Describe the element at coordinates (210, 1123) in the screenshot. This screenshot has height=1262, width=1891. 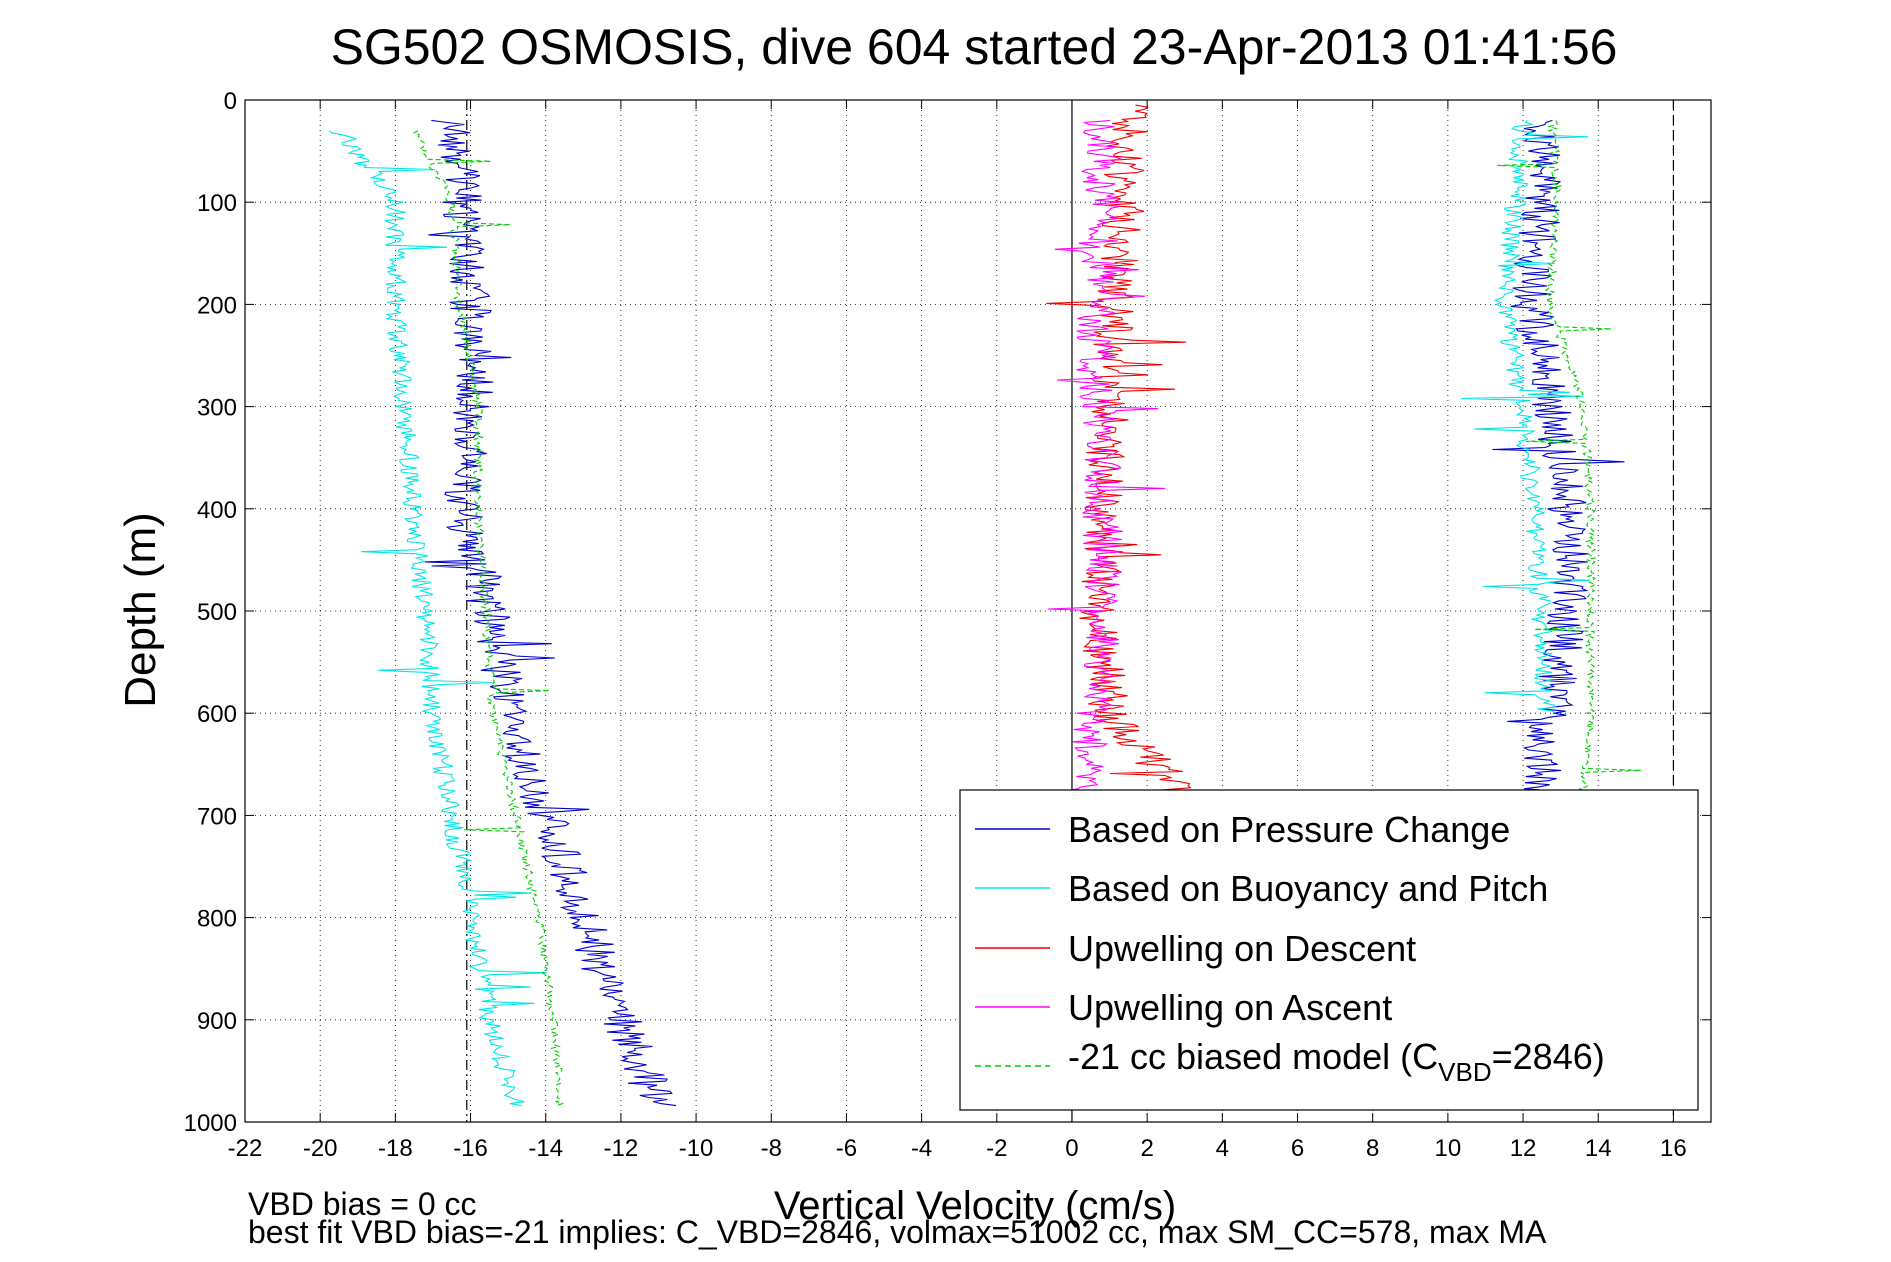
I see `y-tick-label: 1000` at that location.